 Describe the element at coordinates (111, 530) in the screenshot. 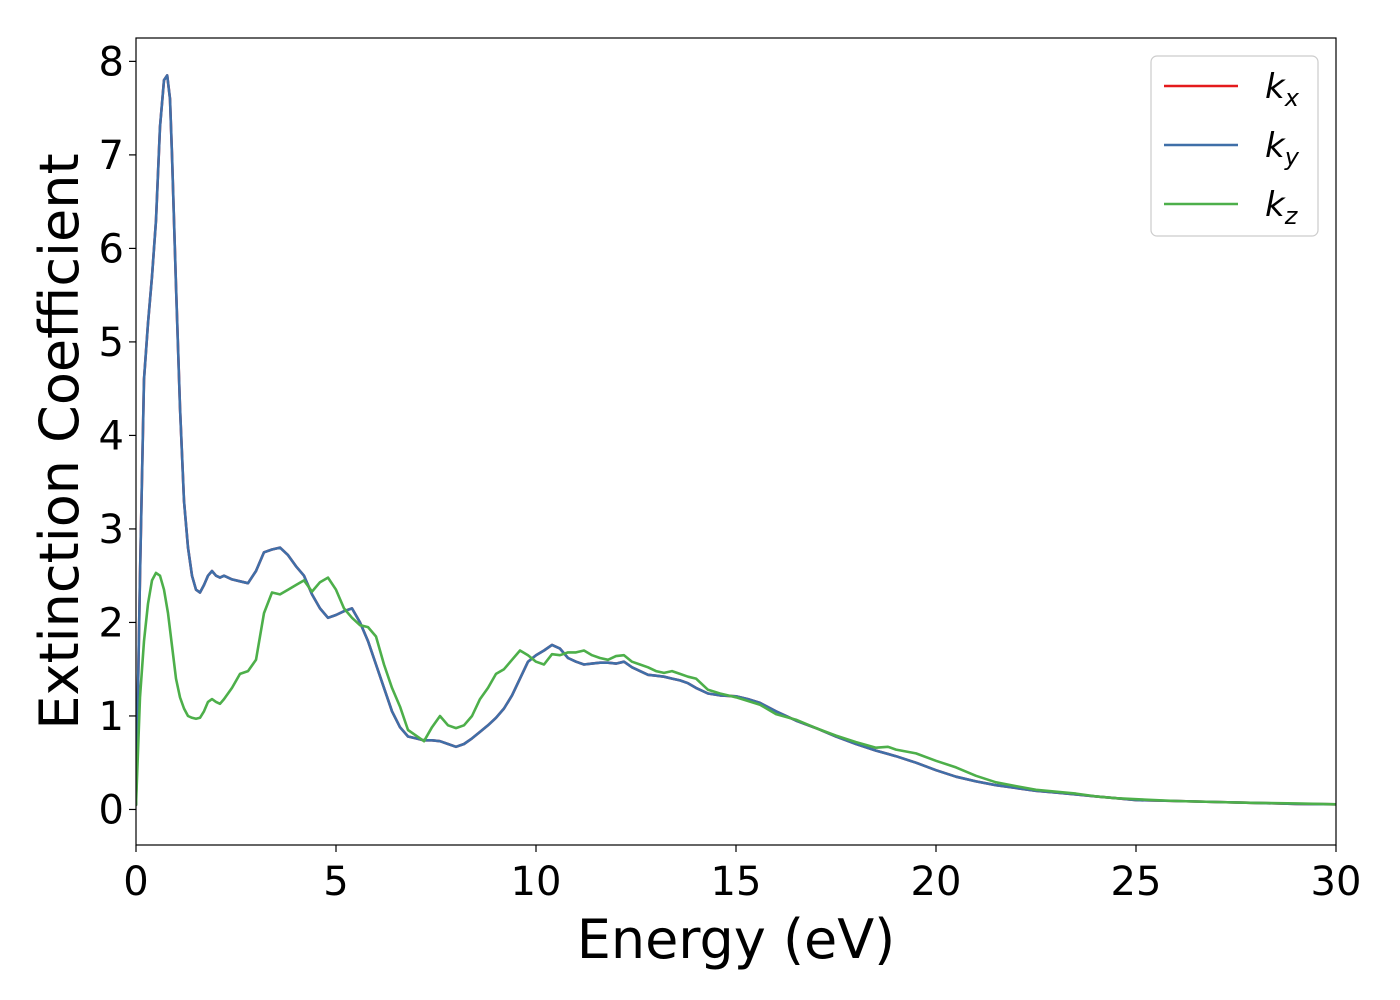

I see `y-tick-label: 3` at that location.